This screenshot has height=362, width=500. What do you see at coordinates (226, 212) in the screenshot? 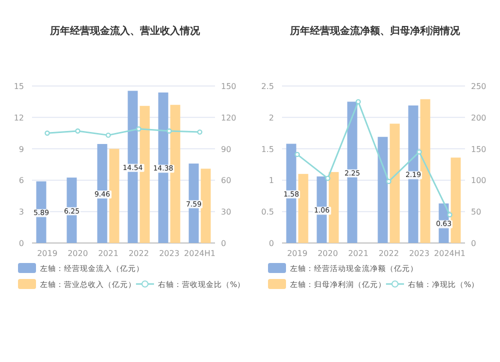
I see `y2-tick-label: 30` at bounding box center [226, 212].